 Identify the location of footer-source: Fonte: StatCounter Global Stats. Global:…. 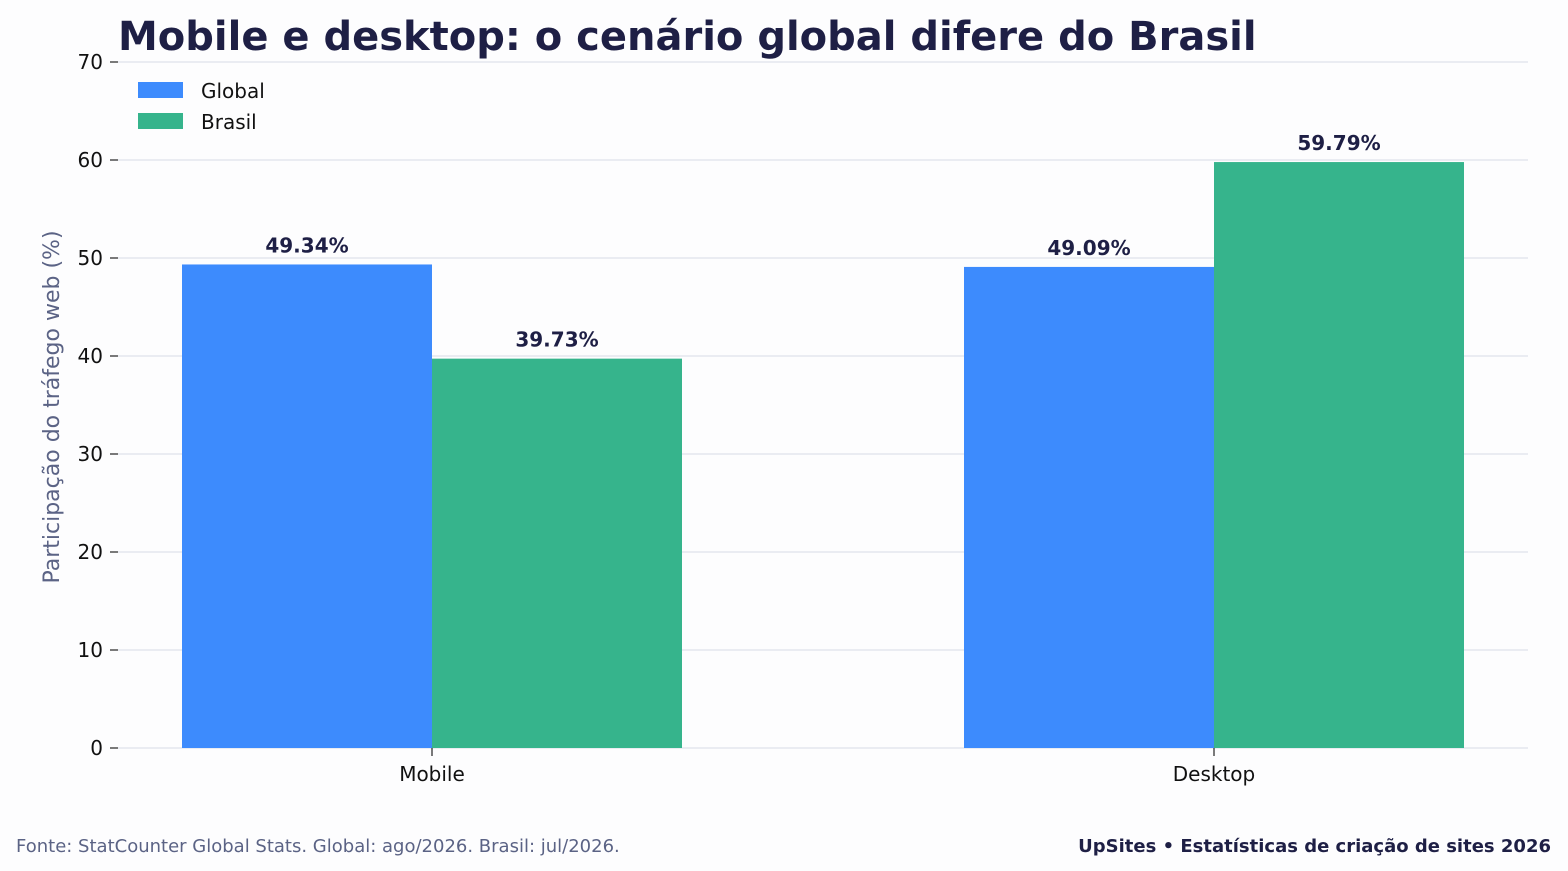
(318, 846).